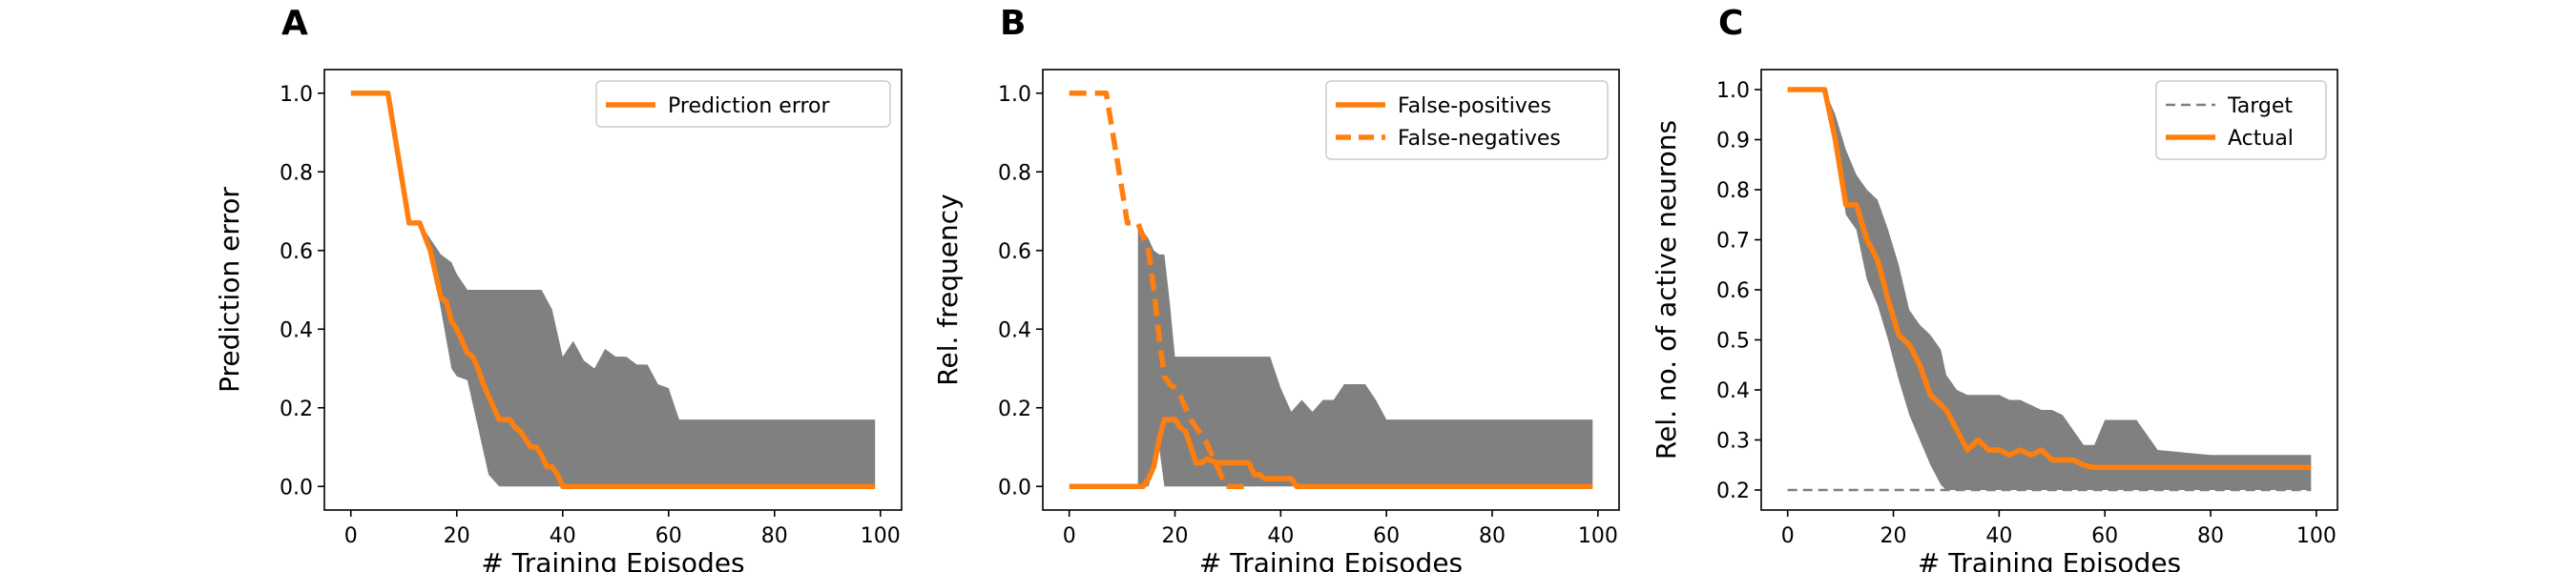 The width and height of the screenshot is (2576, 572). What do you see at coordinates (1730, 23) in the screenshot?
I see `panel-letter: C` at bounding box center [1730, 23].